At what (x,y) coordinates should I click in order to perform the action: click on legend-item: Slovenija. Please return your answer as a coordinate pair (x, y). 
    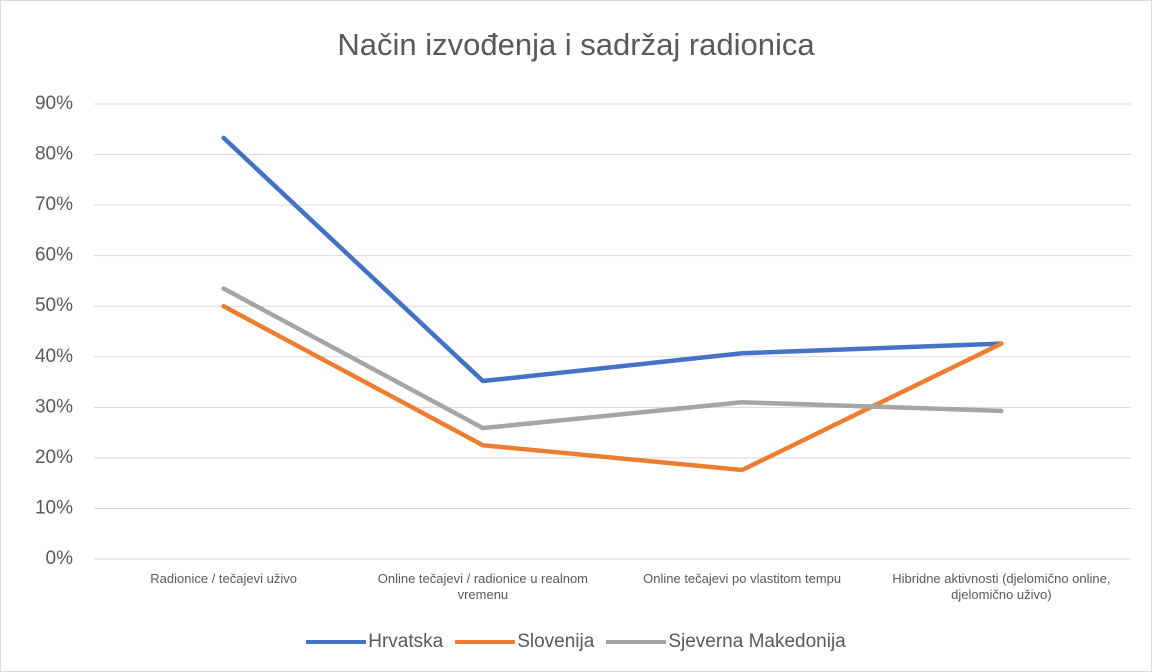
    Looking at the image, I should click on (524, 642).